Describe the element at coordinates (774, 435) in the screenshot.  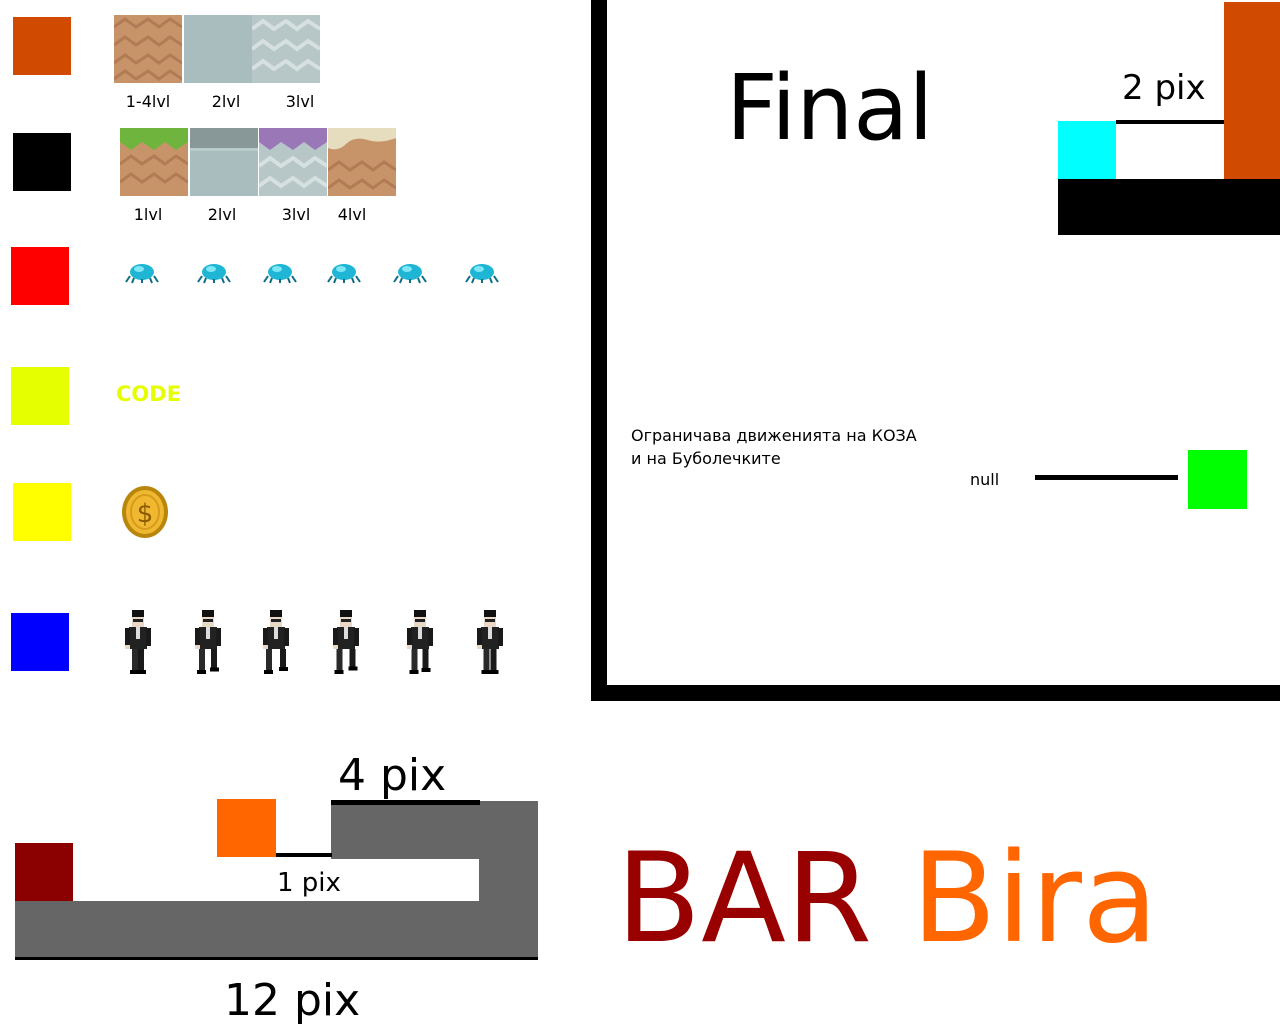
I see `note-line-1: Ограничава движенията на КОЗА` at that location.